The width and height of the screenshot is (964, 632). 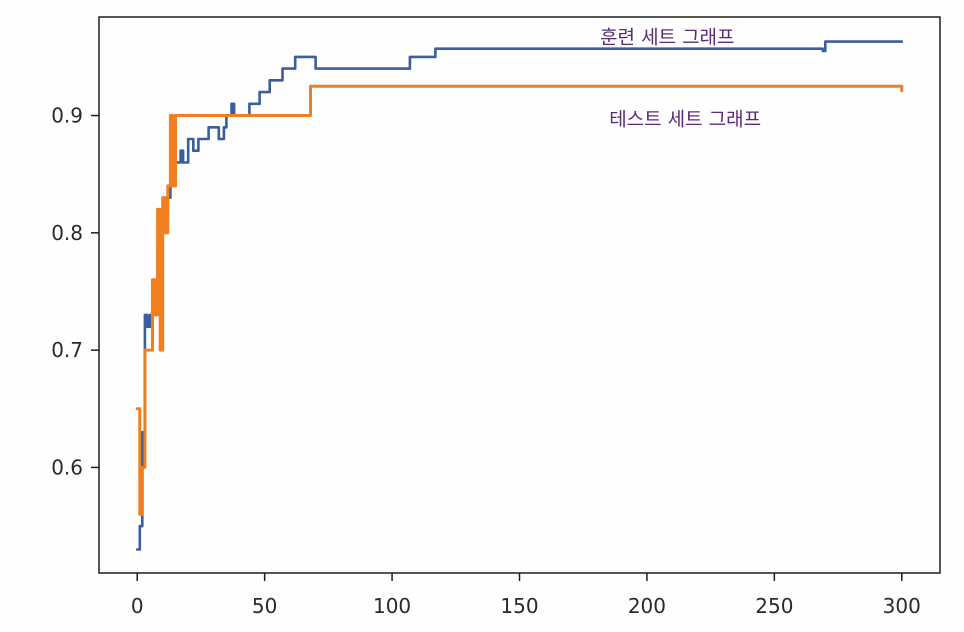 I want to click on y-tick-label: 0.9, so click(x=67, y=116).